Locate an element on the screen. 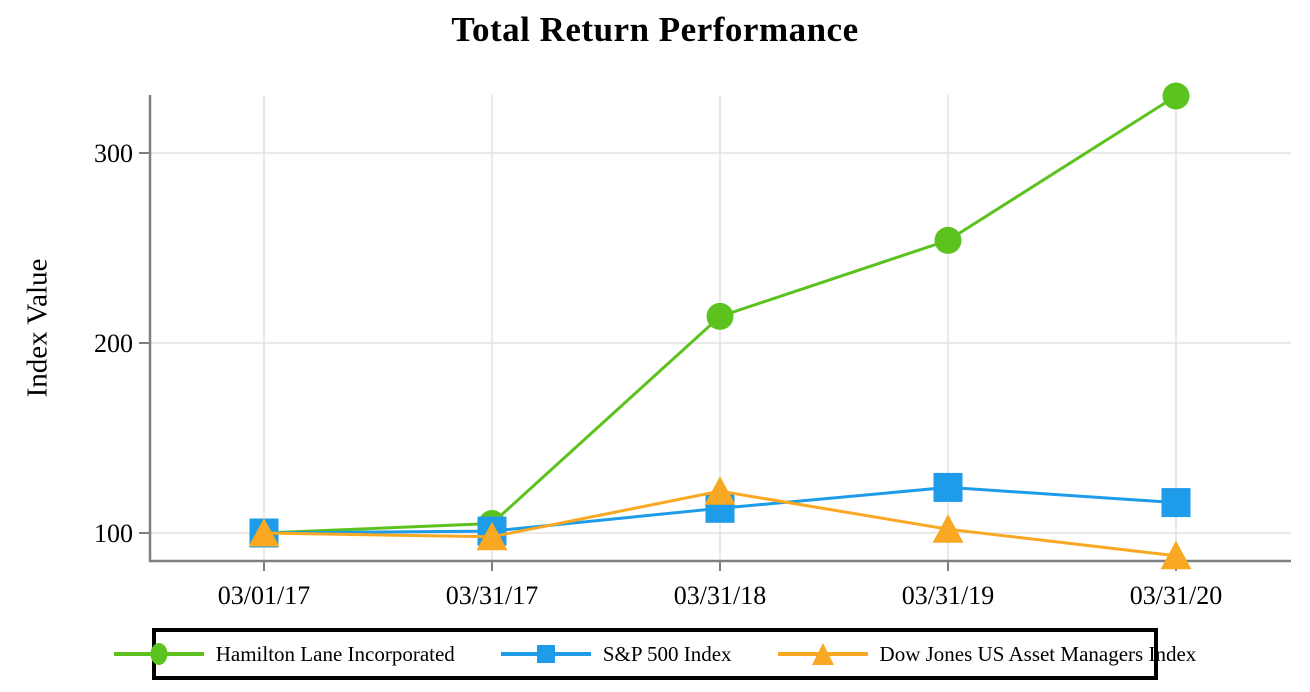 The width and height of the screenshot is (1310, 692). legend-item-label: S&P 500 Index is located at coordinates (667, 653).